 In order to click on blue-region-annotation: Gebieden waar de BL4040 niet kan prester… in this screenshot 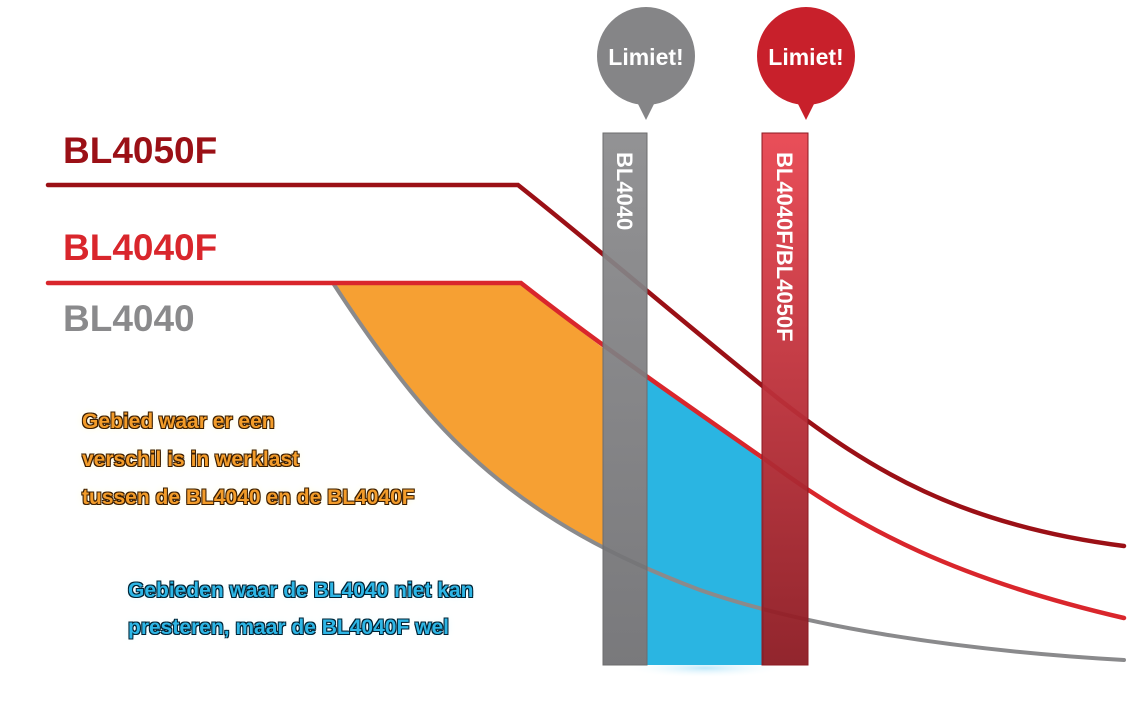, I will do `click(300, 609)`.